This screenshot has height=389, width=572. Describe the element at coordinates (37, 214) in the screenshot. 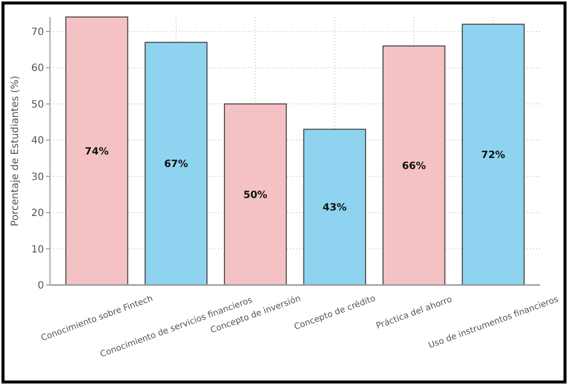

I see `y-tick-label: 20` at that location.